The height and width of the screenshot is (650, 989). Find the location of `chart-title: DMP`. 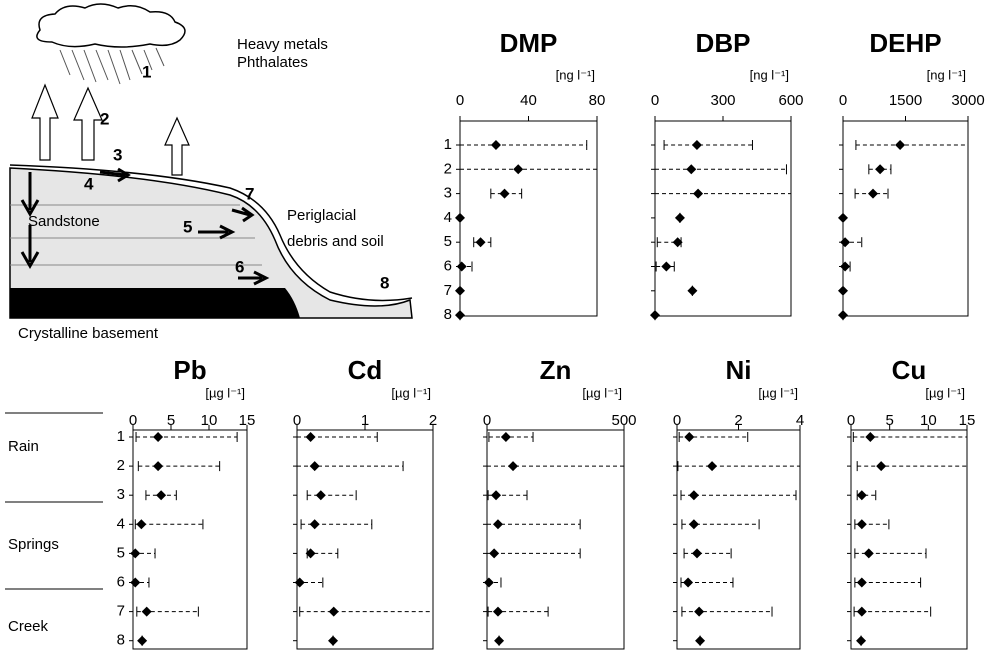

chart-title: DMP is located at coordinates (529, 43).